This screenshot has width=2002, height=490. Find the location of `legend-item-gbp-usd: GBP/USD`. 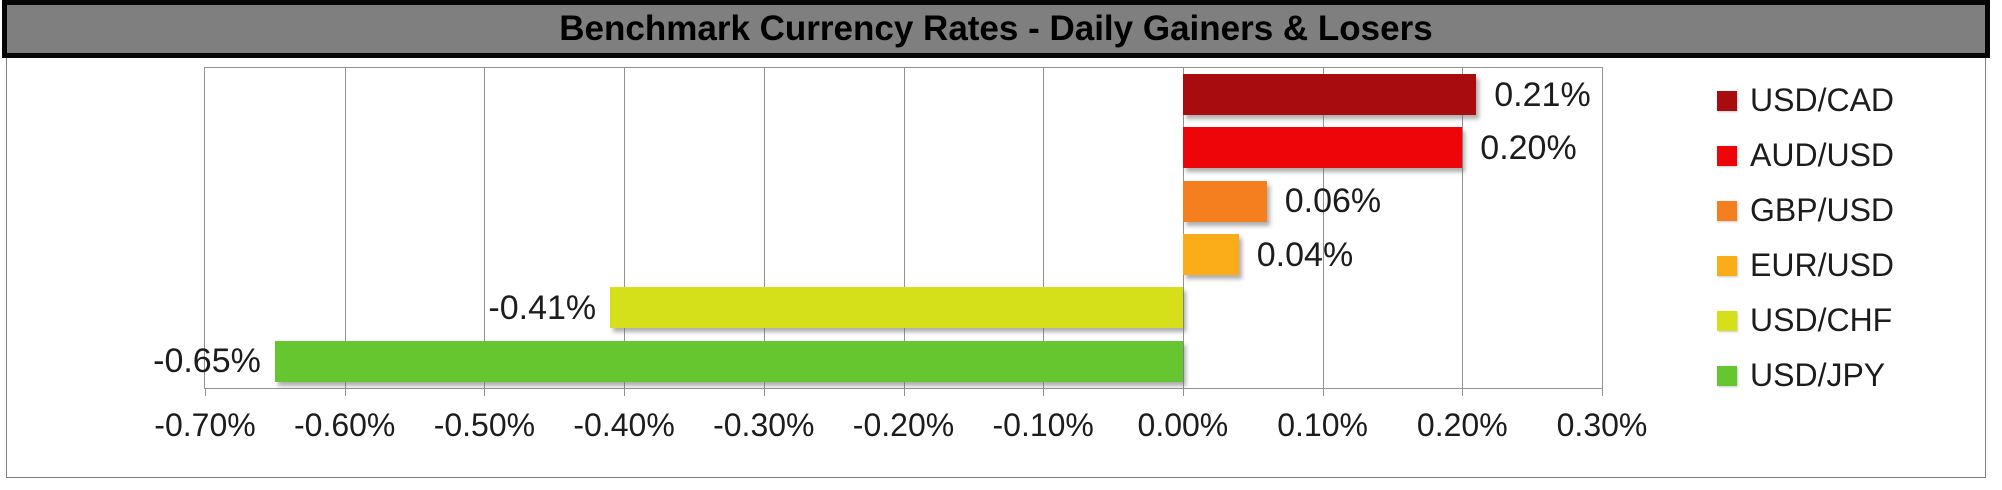

legend-item-gbp-usd: GBP/USD is located at coordinates (1805, 210).